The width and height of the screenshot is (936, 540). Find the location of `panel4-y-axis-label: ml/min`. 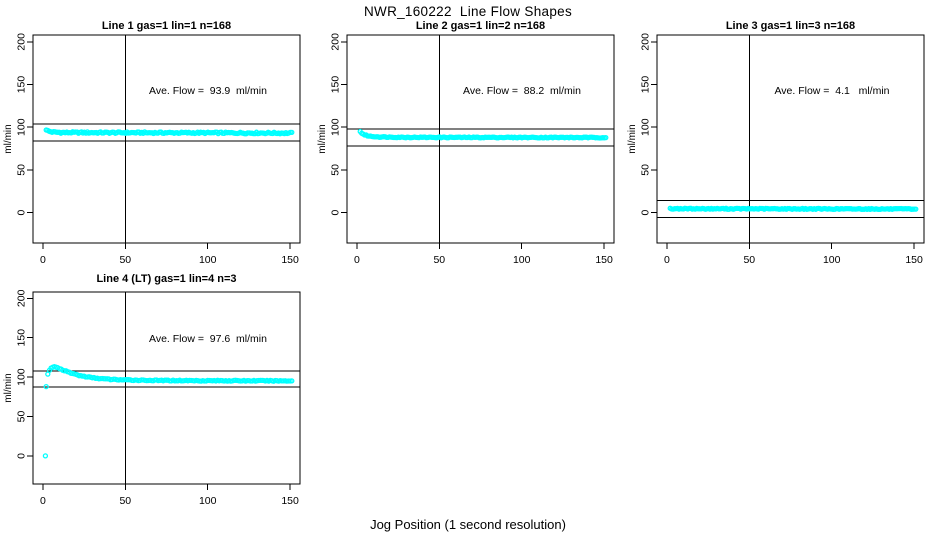

panel4-y-axis-label: ml/min is located at coordinates (8, 388).